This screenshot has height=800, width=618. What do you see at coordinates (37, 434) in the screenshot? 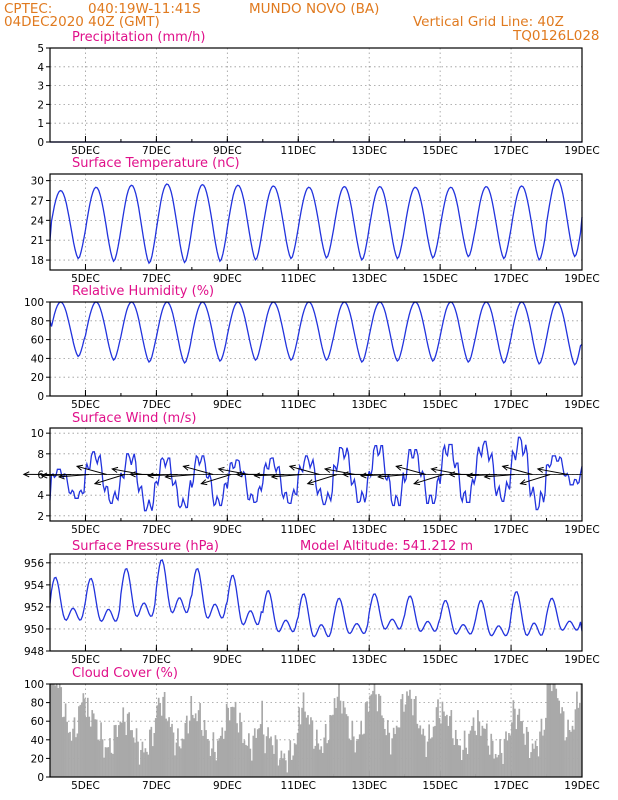
I see `y-tick-label: 10` at bounding box center [37, 434].